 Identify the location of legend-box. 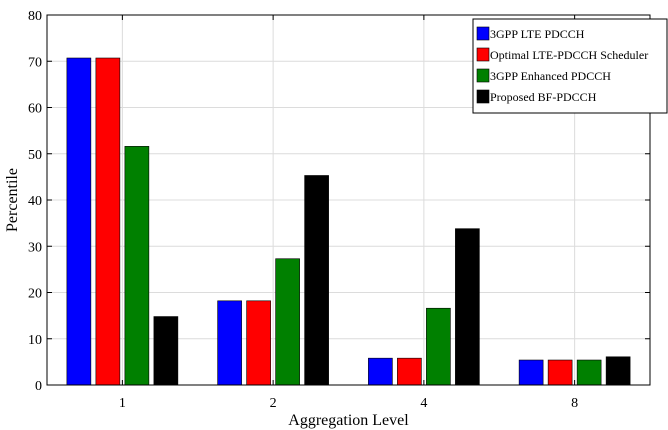
(570, 66).